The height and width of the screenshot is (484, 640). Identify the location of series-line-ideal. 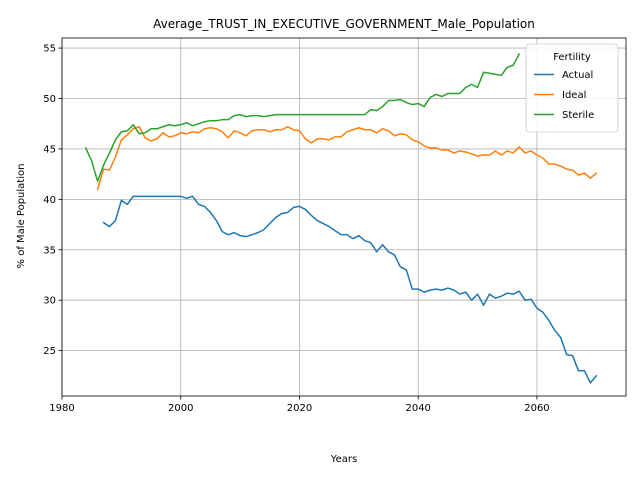
(347, 158).